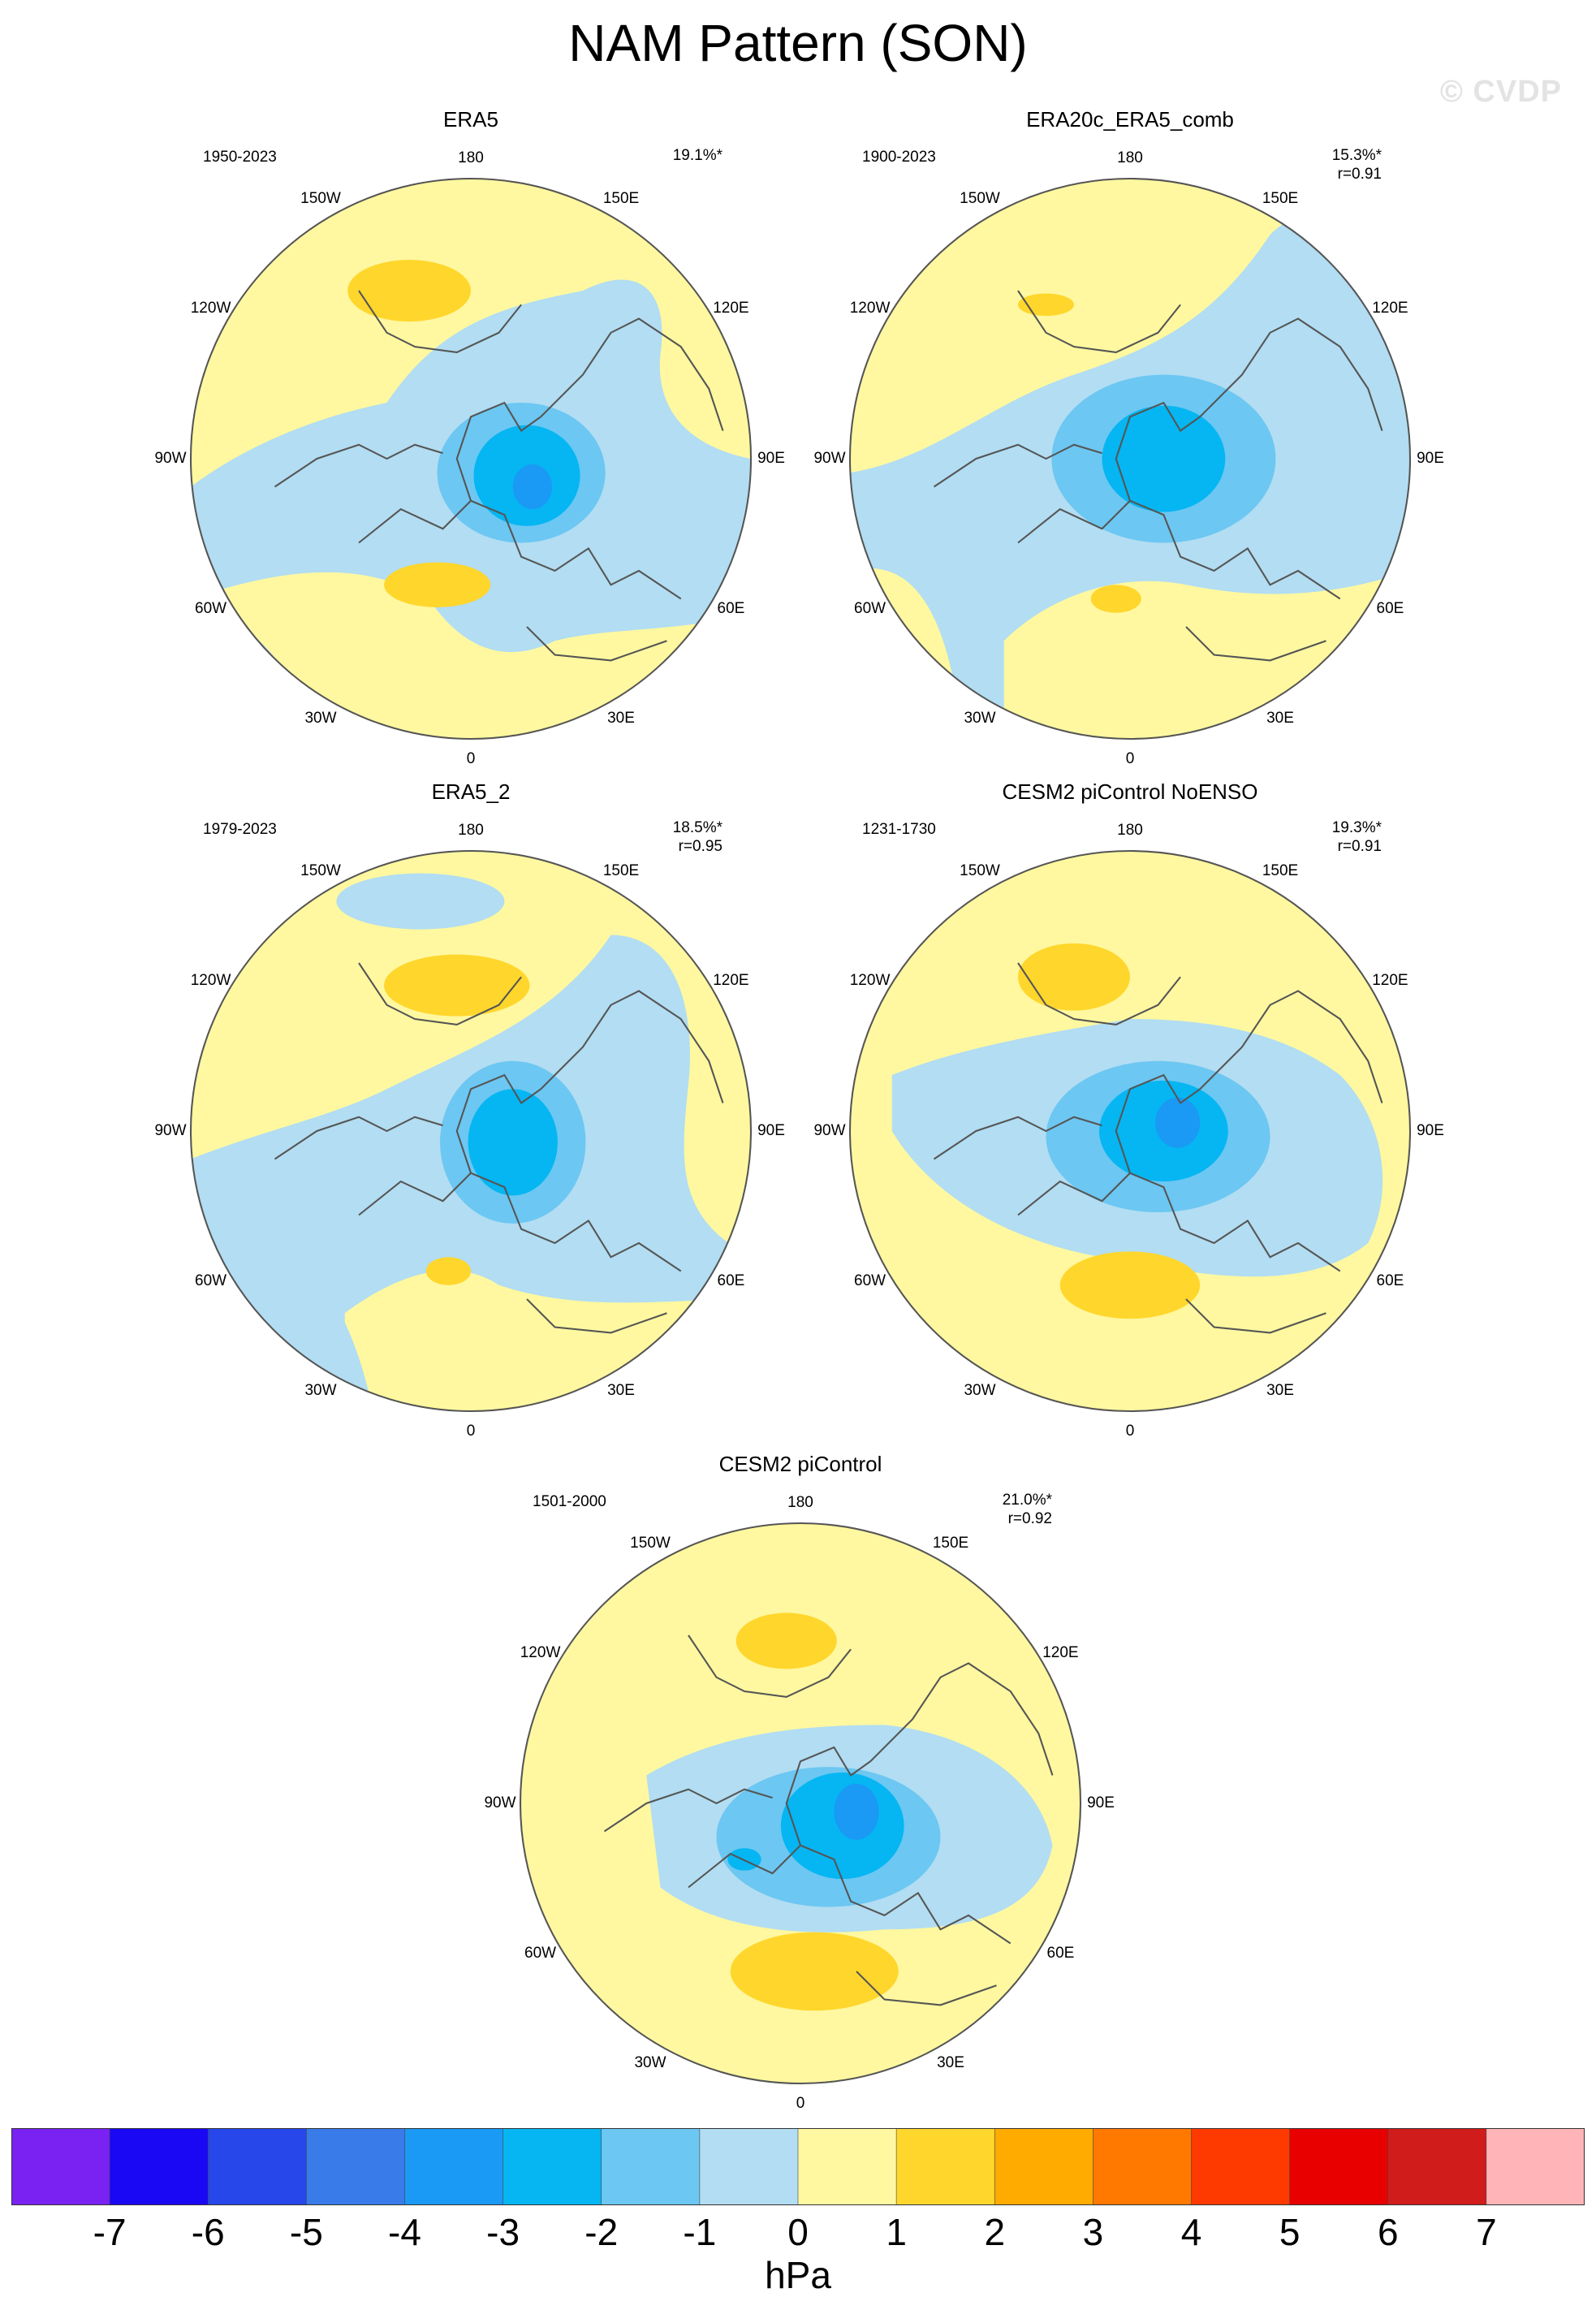 This screenshot has width=1596, height=2310. I want to click on colorbar-frame, so click(798, 2166).